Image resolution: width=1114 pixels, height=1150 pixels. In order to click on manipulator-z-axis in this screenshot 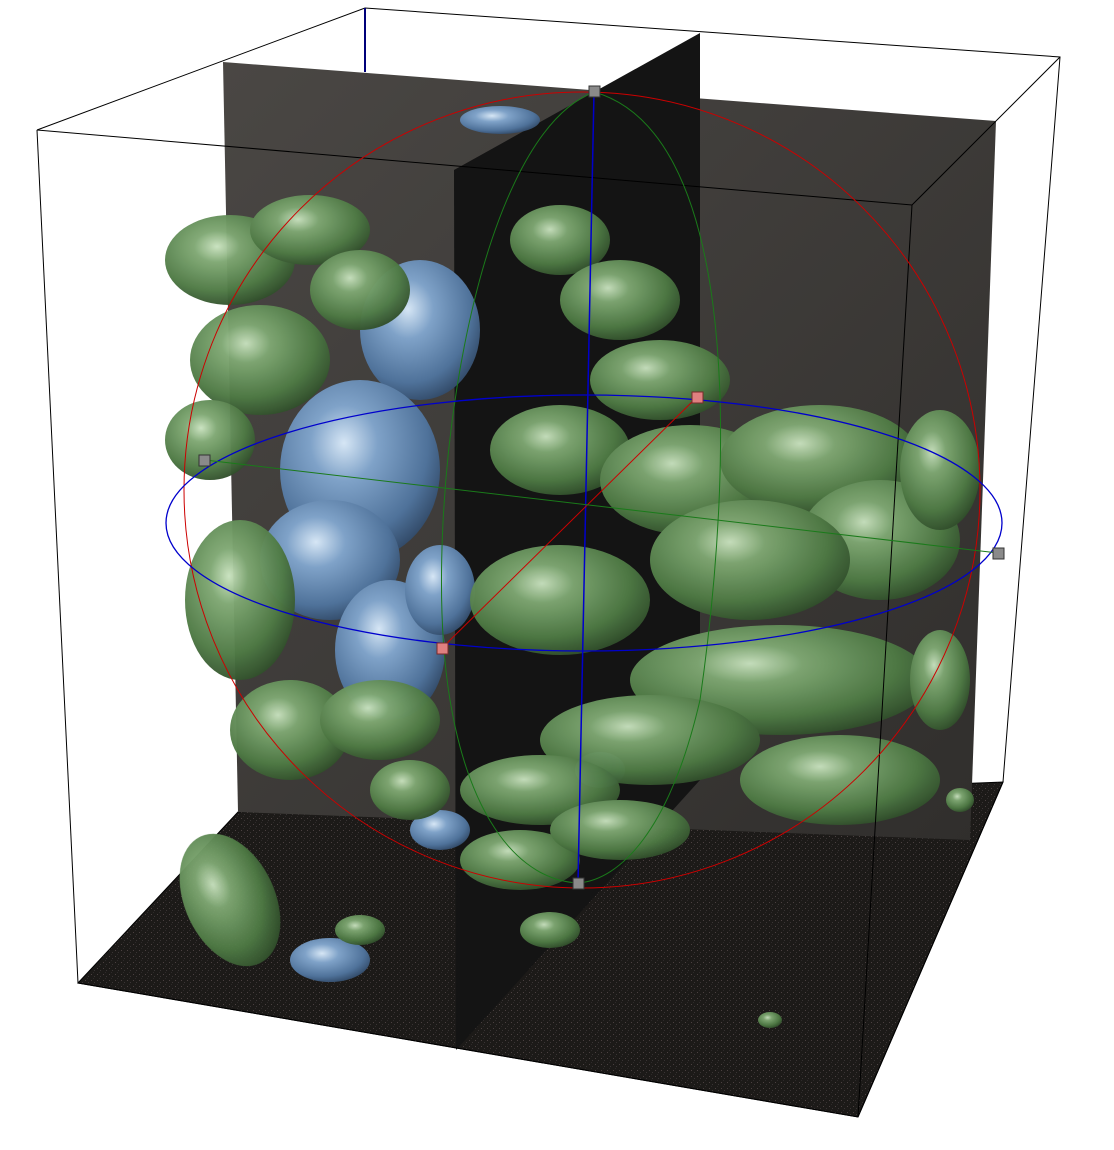, I will do `click(586, 487)`.